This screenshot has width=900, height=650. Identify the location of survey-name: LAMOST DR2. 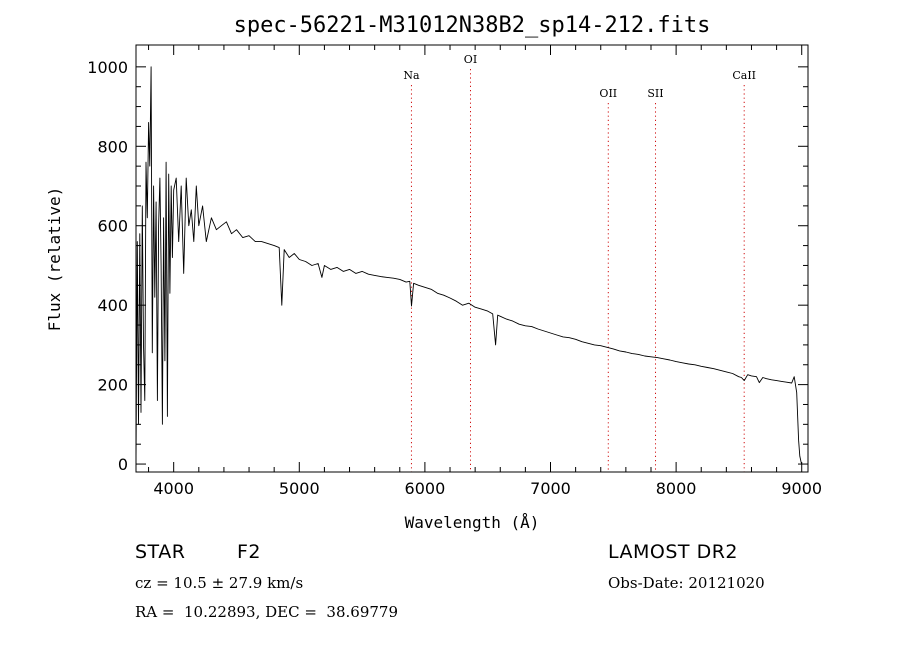
(673, 552).